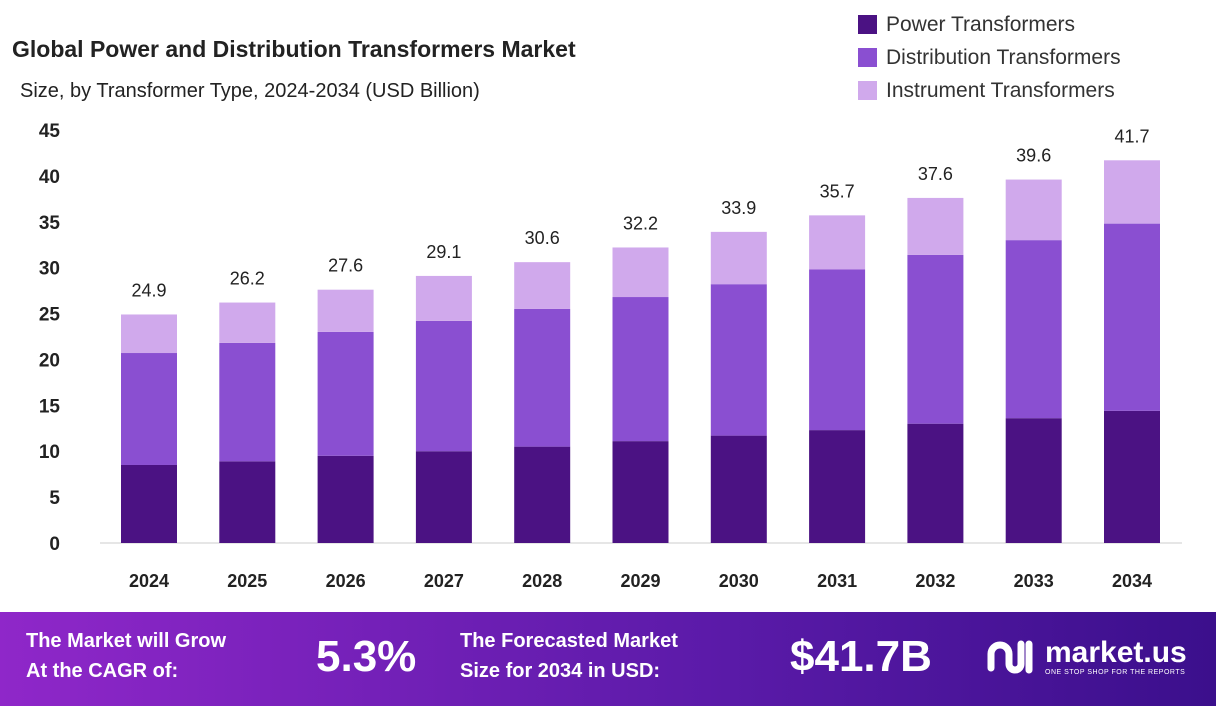  What do you see at coordinates (247, 581) in the screenshot?
I see `x-tick-label: 2025` at bounding box center [247, 581].